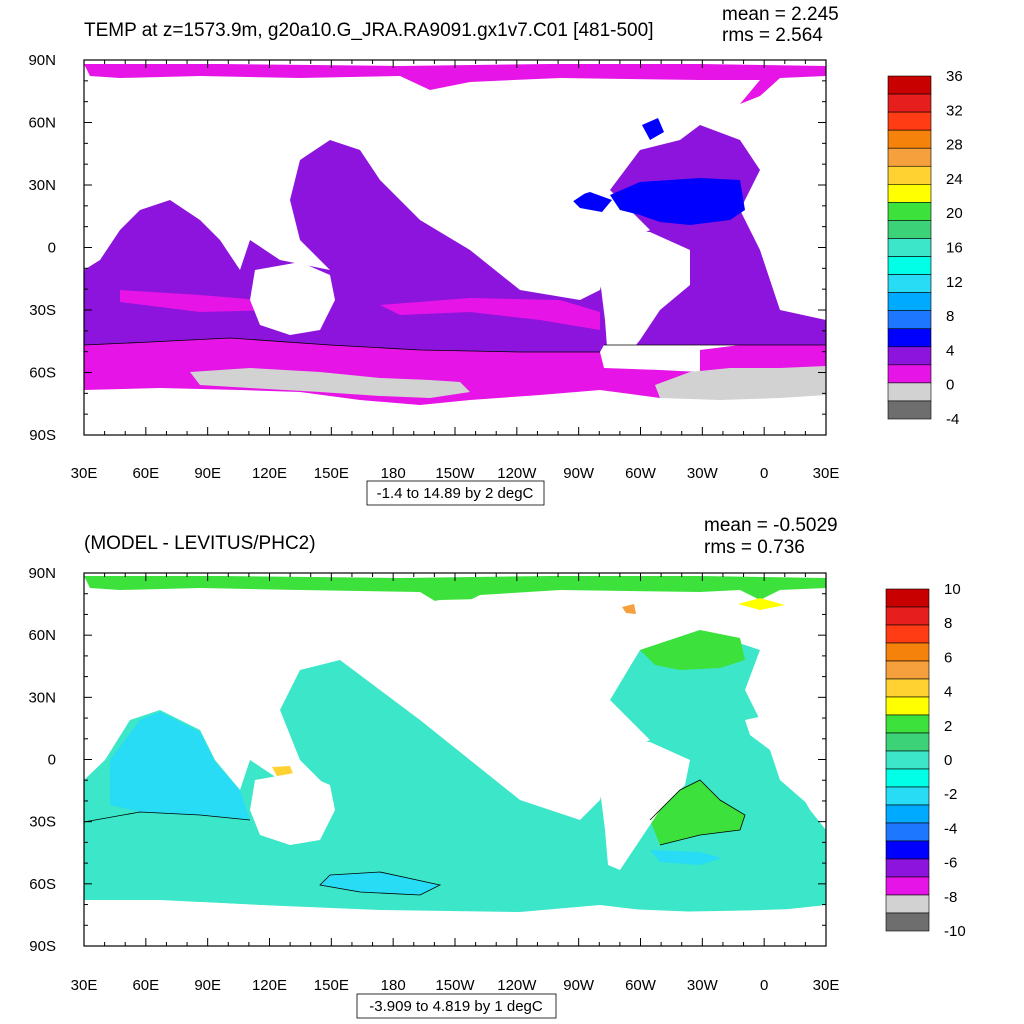 The height and width of the screenshot is (1024, 1024). What do you see at coordinates (954, 282) in the screenshot?
I see `colorbar-label: 12` at bounding box center [954, 282].